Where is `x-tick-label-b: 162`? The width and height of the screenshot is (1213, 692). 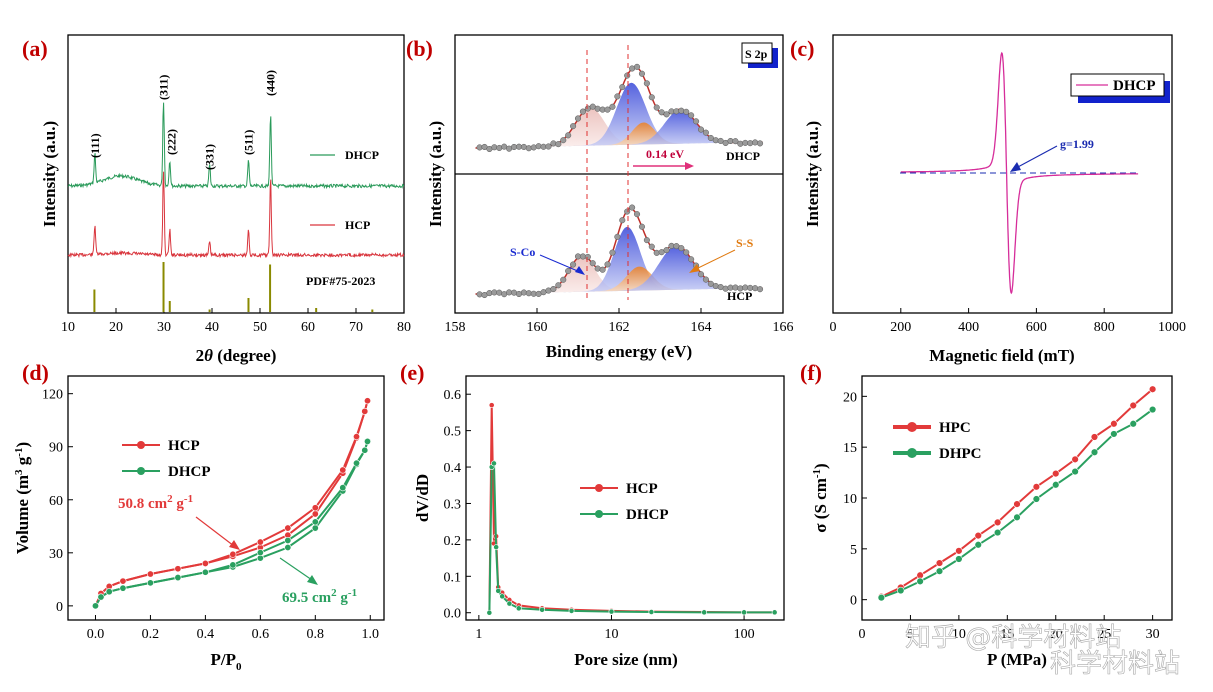 x-tick-label-b: 162 is located at coordinates (619, 327).